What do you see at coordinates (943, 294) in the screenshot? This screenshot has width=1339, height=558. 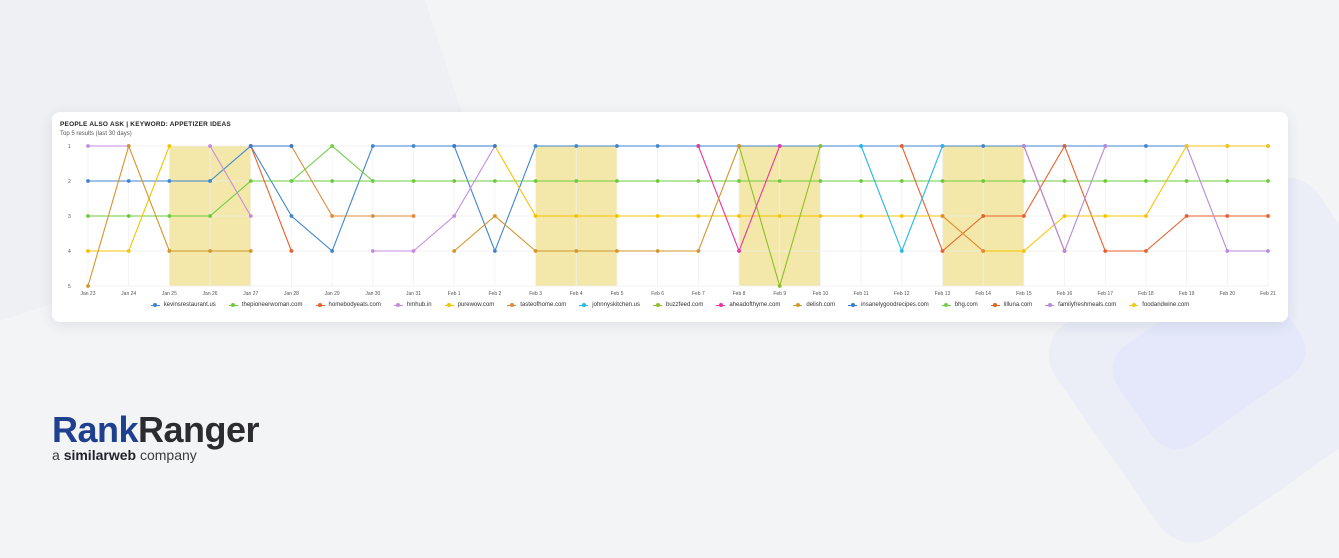 I see `x-tick-label: Feb 13` at bounding box center [943, 294].